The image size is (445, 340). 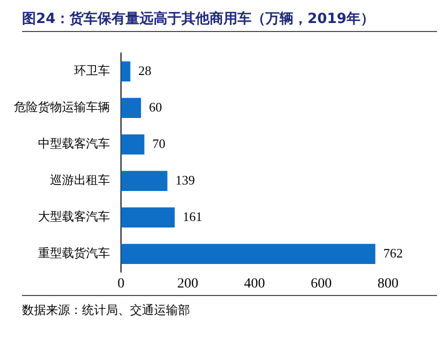 What do you see at coordinates (145, 70) in the screenshot?
I see `data-label: 28` at bounding box center [145, 70].